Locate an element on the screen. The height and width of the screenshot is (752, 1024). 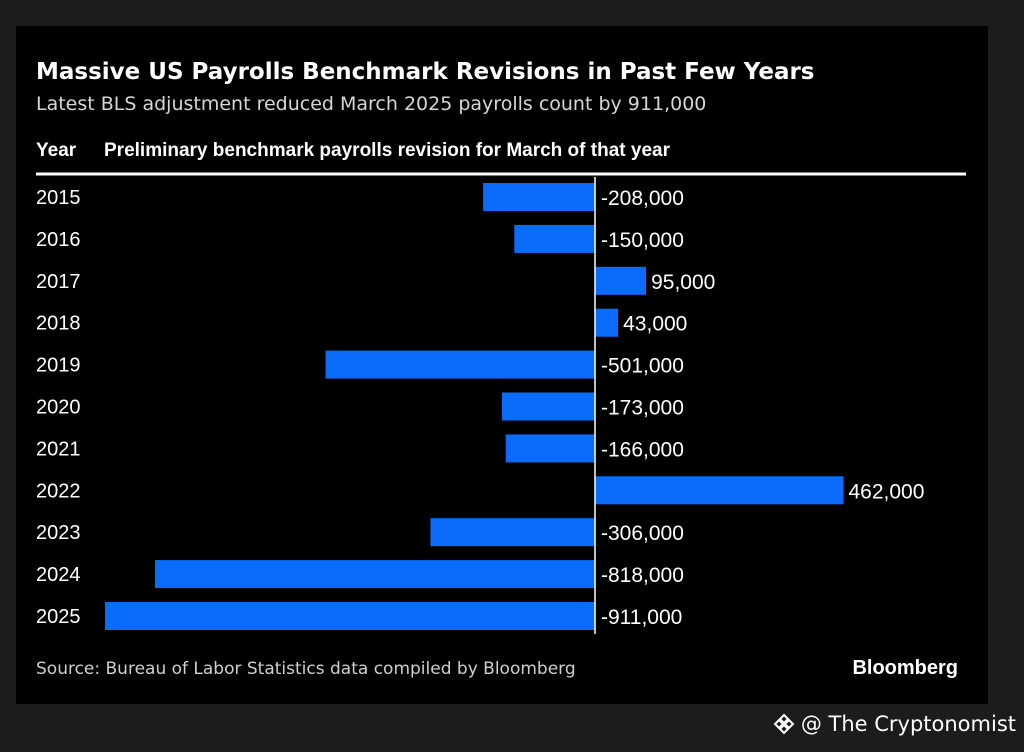
value-label: -306,000 is located at coordinates (642, 533).